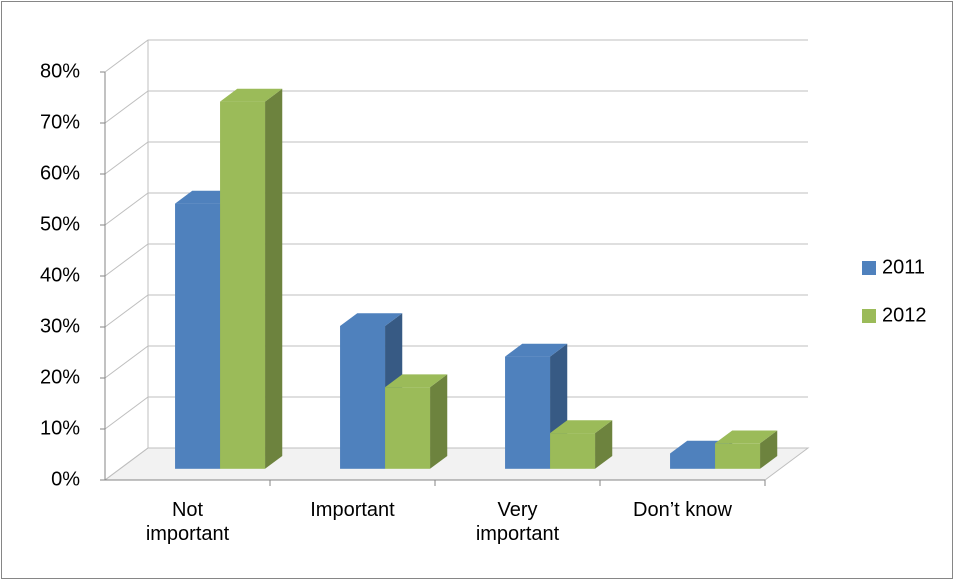  What do you see at coordinates (60, 377) in the screenshot?
I see `y-tick-label: 20%` at bounding box center [60, 377].